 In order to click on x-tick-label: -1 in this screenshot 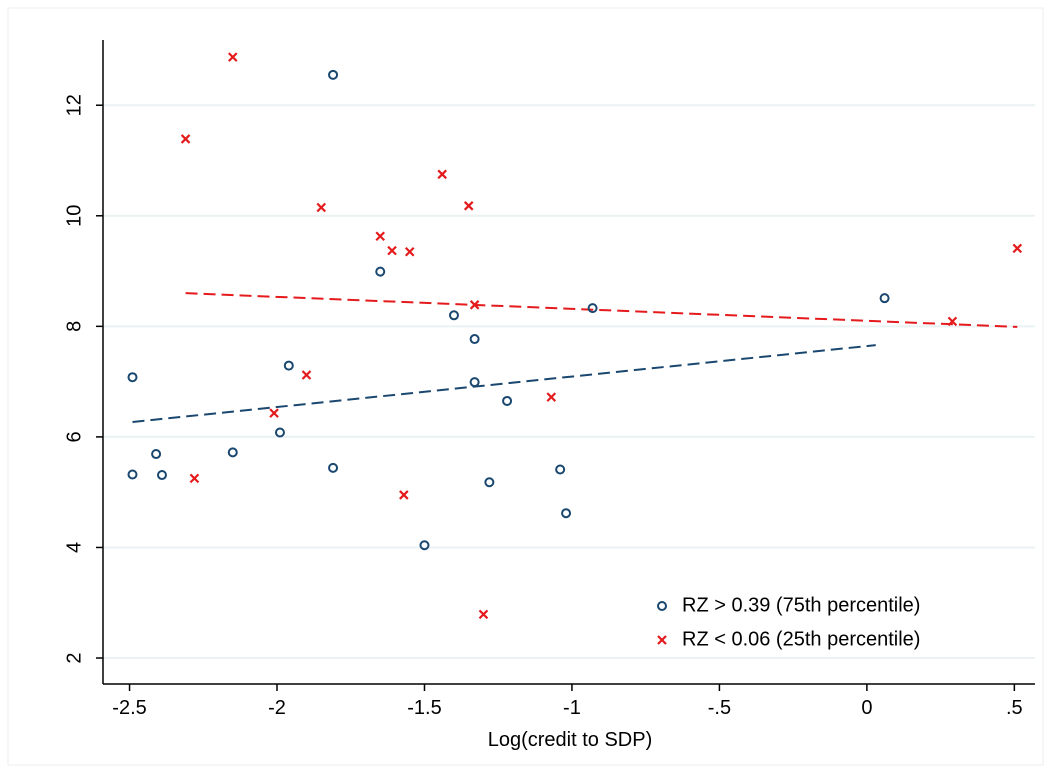, I will do `click(572, 708)`.